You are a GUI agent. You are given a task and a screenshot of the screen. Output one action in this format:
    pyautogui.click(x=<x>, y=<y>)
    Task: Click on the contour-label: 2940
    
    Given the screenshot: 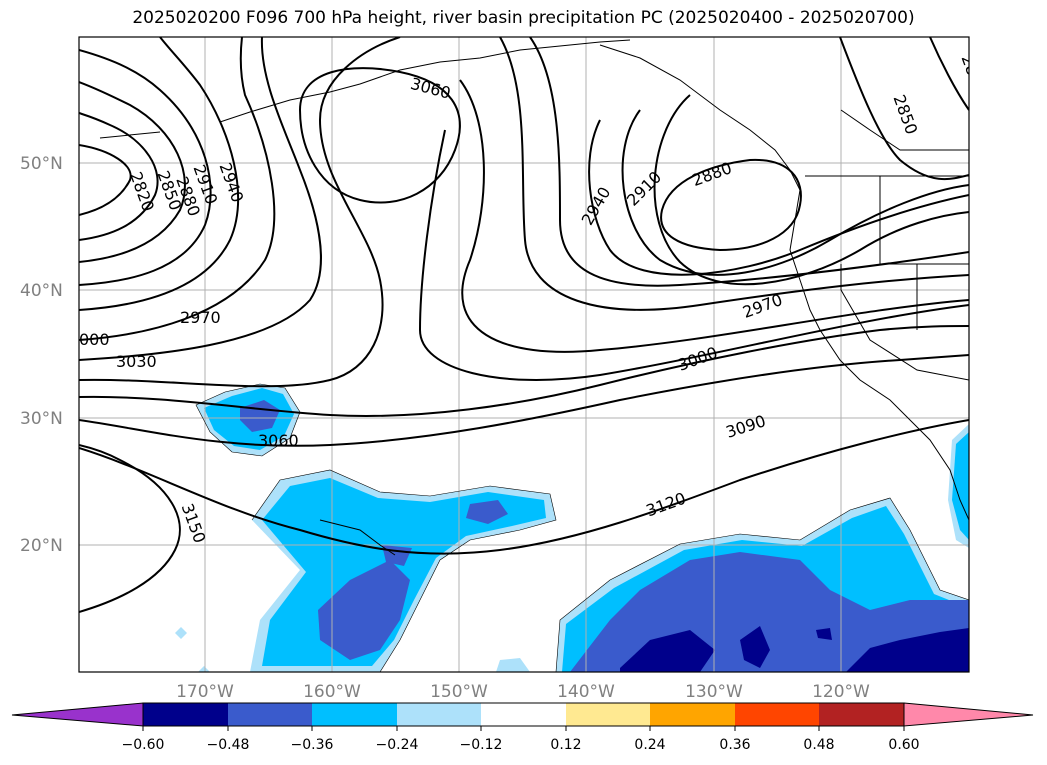 What is the action you would take?
    pyautogui.click(x=596, y=206)
    